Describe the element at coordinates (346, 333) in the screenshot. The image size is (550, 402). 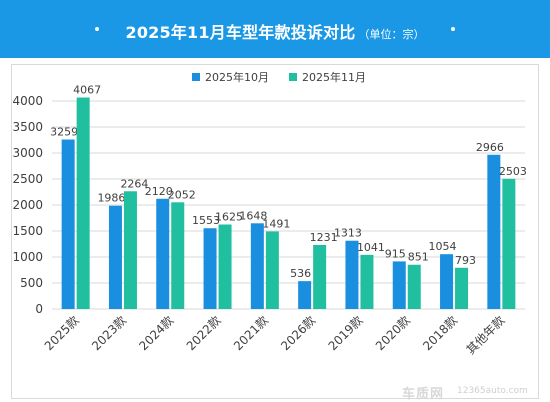
I see `x-tick-label: 2019款` at that location.